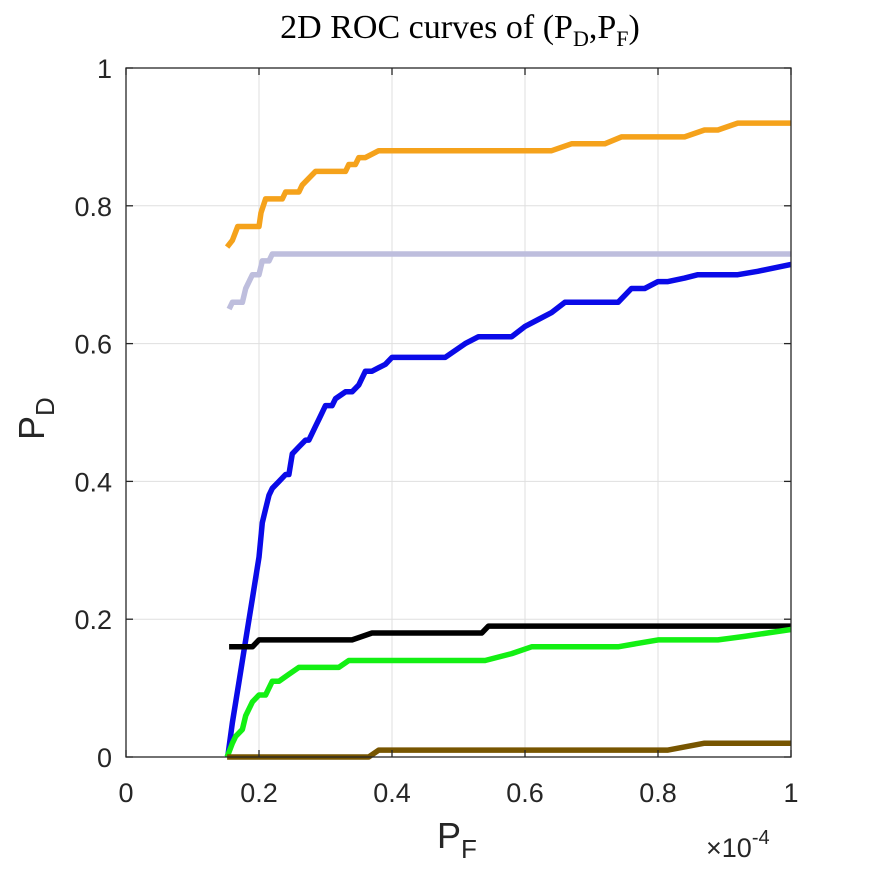  What do you see at coordinates (790, 793) in the screenshot?
I see `x-tick-label: 1` at bounding box center [790, 793].